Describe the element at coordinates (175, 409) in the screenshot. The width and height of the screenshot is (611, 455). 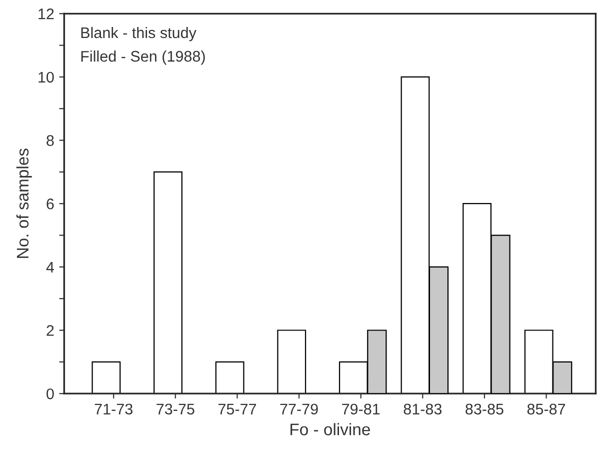
I see `x-tick-label: 73-75` at that location.